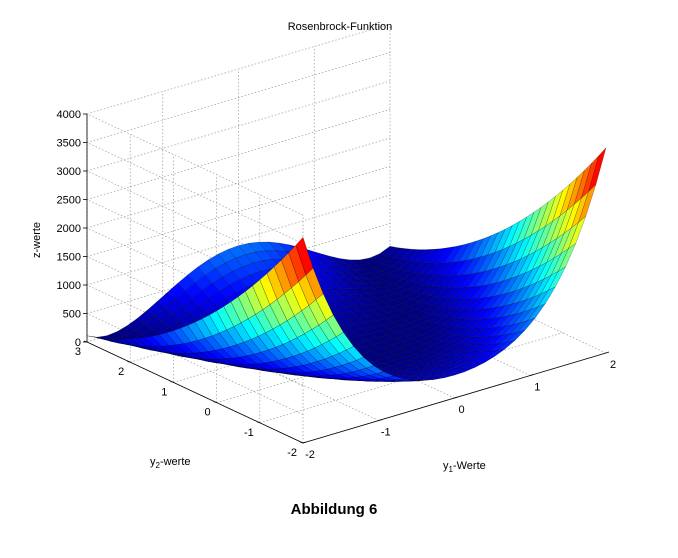 This screenshot has width=678, height=558. I want to click on z-tick-label: 1500, so click(69, 258).